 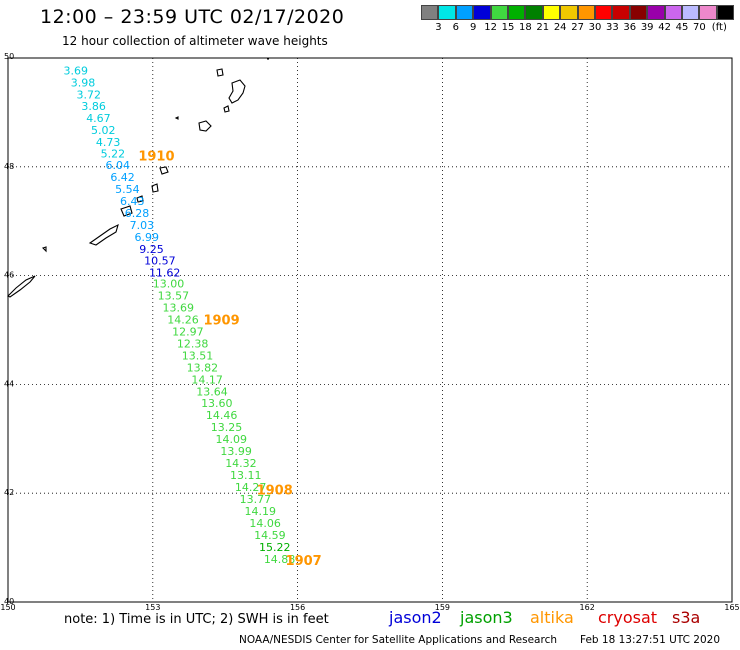 What do you see at coordinates (246, 475) in the screenshot?
I see `wave-height-value: 13.11` at bounding box center [246, 475].